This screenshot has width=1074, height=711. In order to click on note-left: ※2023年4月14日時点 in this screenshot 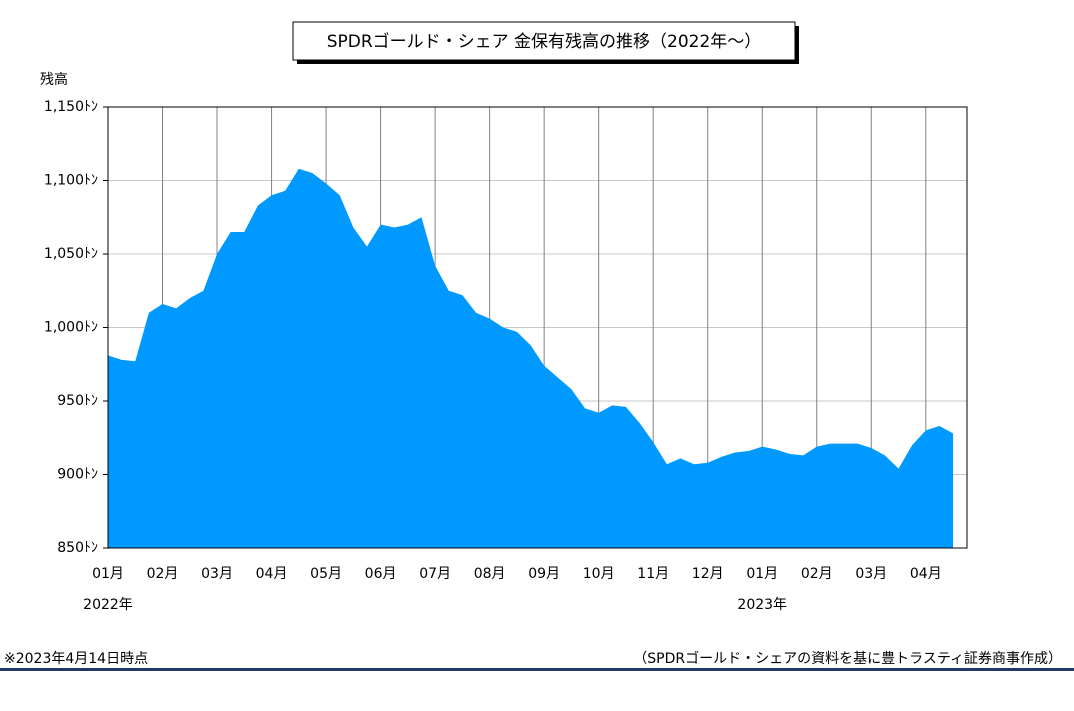, I will do `click(76, 659)`.